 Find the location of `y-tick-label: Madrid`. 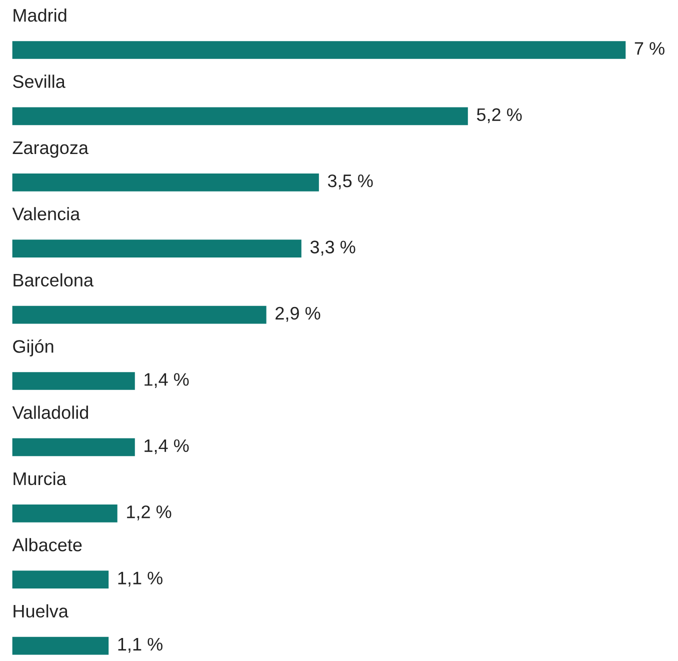

y-tick-label: Madrid is located at coordinates (40, 15).